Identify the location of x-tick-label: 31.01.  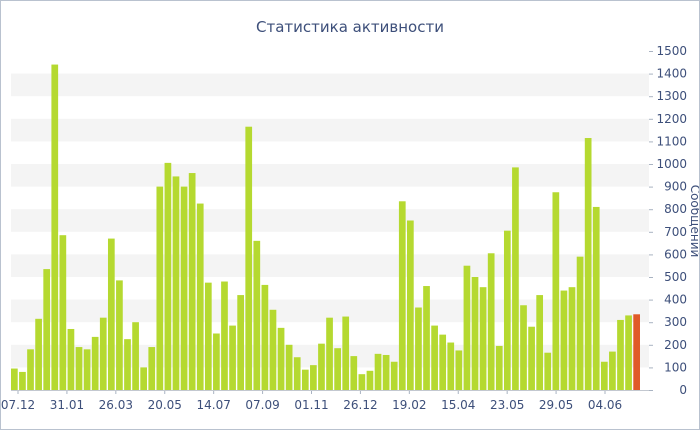
(67, 405).